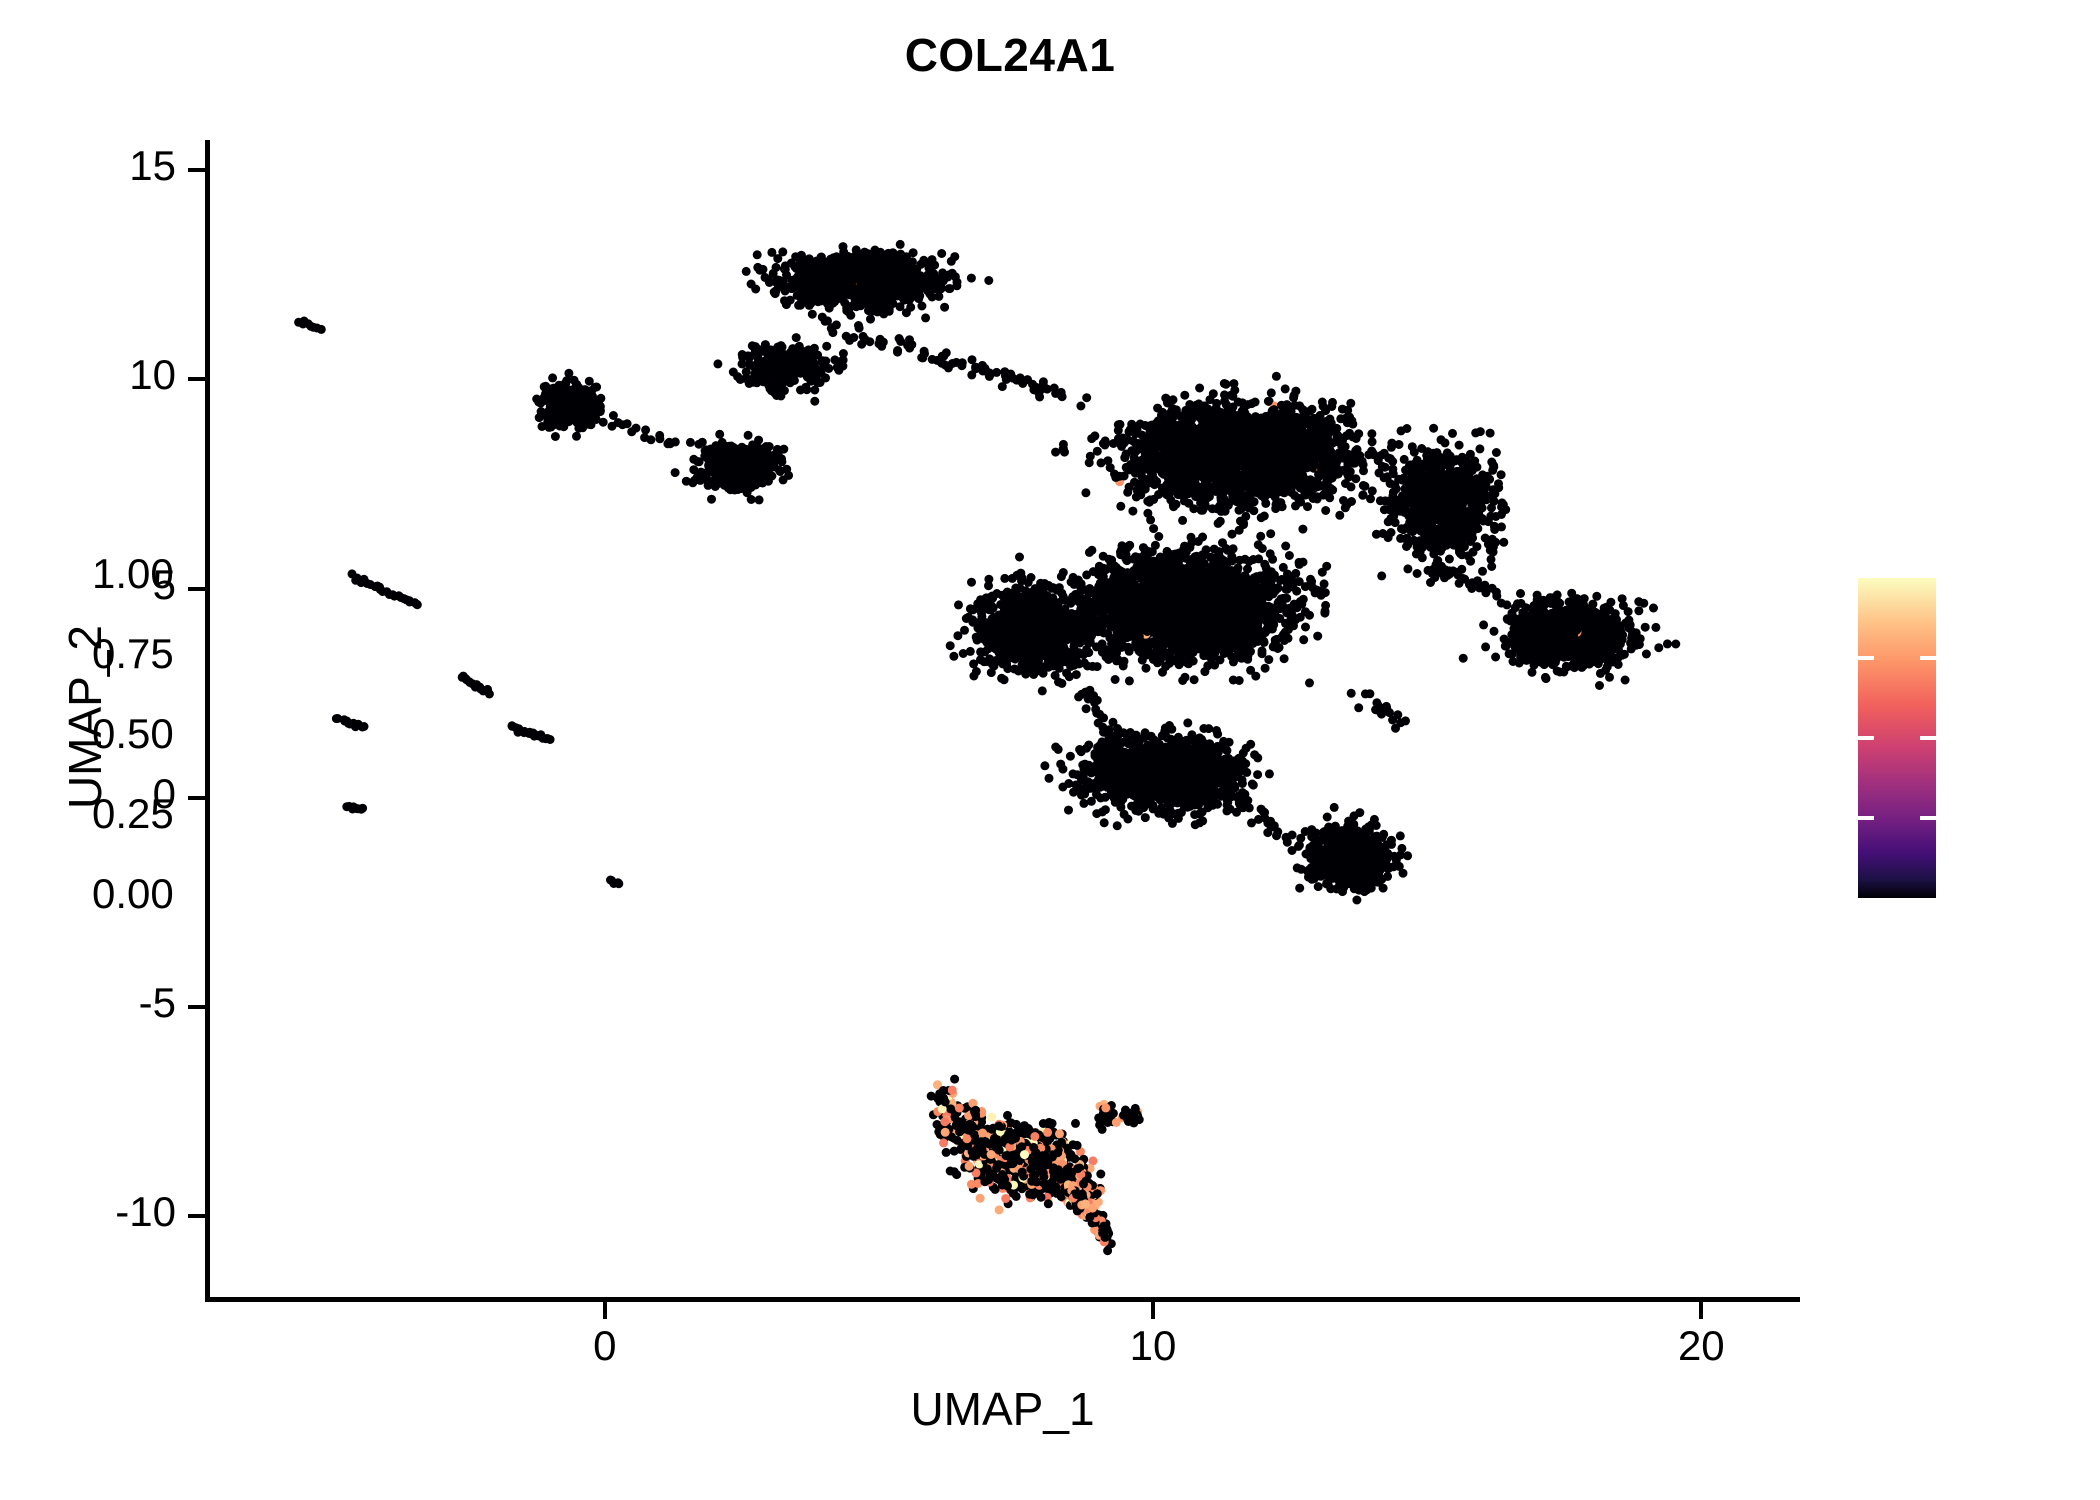  Describe the element at coordinates (1002, 1299) in the screenshot. I see `x-axis-line` at that location.